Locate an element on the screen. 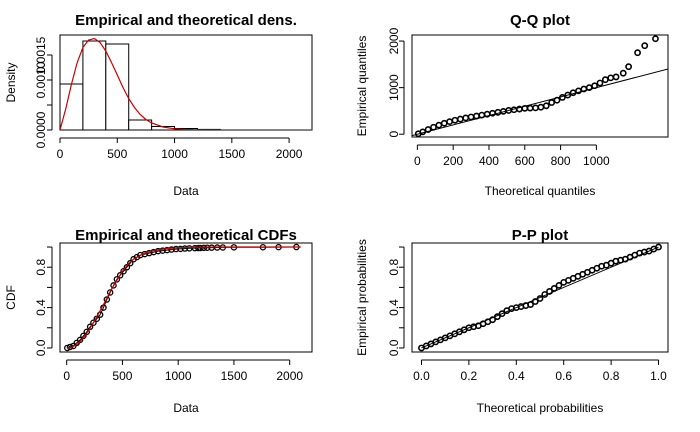 This screenshot has width=700, height=432. cdf-x-tick-label: 2000 is located at coordinates (289, 376).